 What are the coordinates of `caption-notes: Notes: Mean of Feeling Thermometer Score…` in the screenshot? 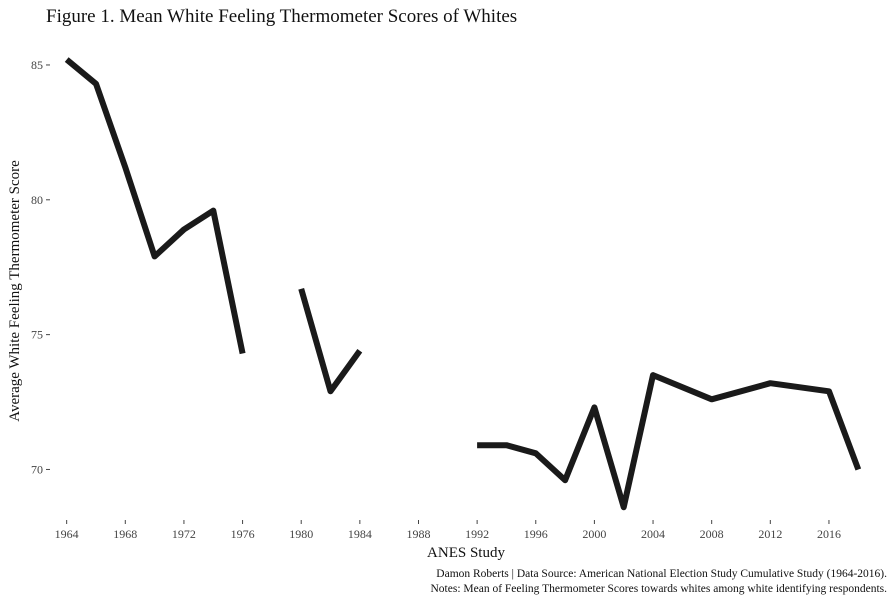 It's located at (659, 589).